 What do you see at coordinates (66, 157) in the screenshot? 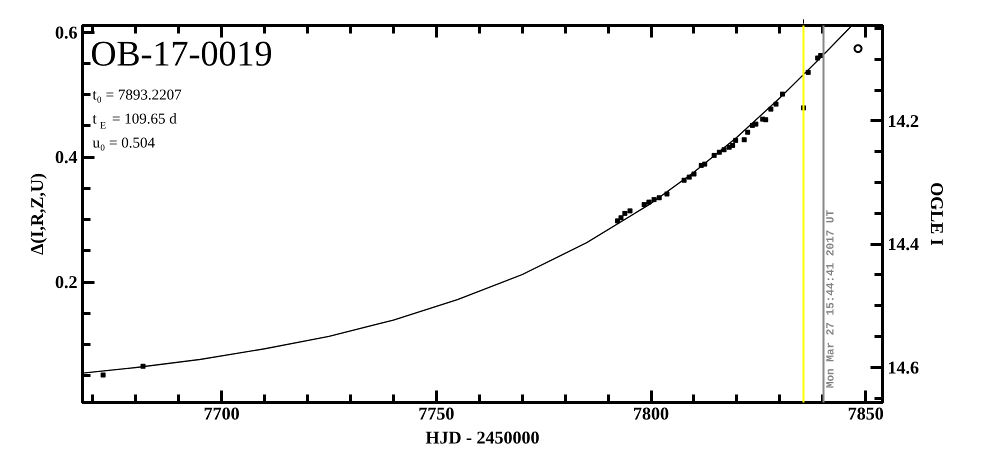
I see `y-tick-label: 0.4` at bounding box center [66, 157].